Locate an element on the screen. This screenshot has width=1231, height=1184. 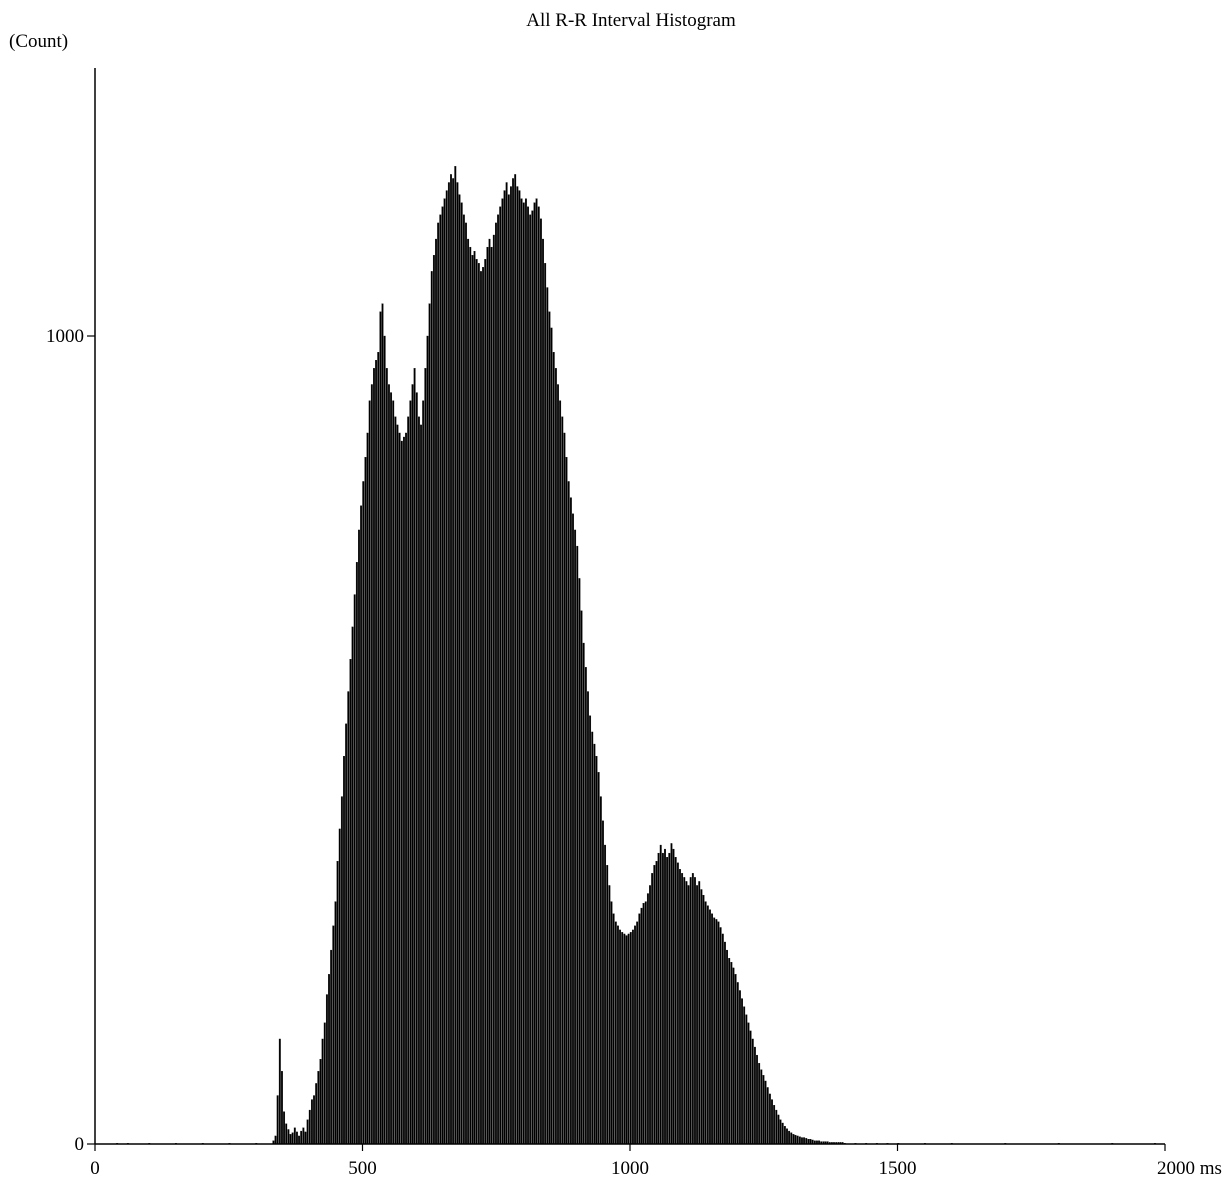
chart-title: All R-R Interval Histogram is located at coordinates (631, 20).